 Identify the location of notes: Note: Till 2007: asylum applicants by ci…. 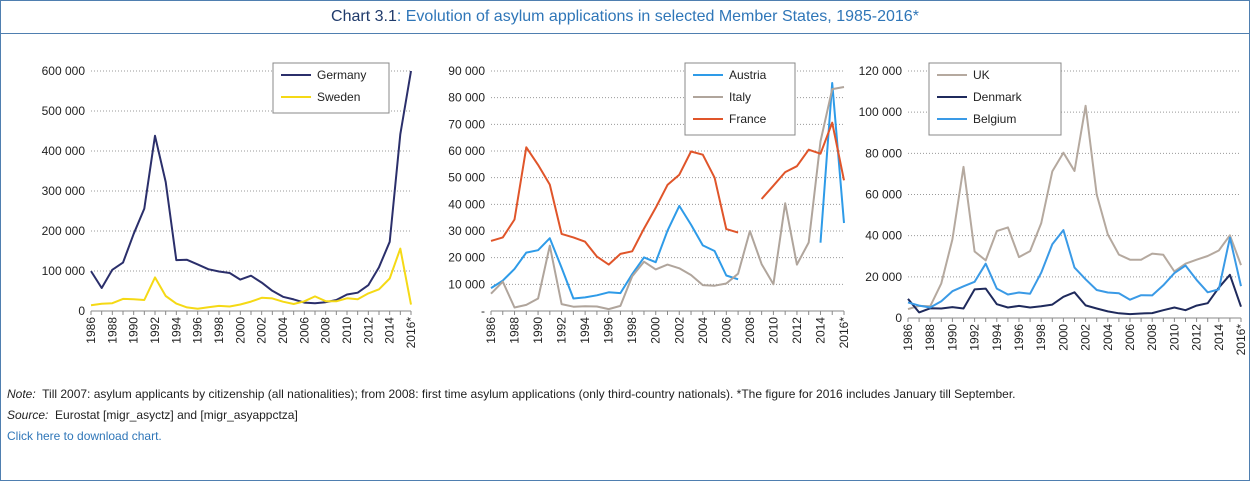
(625, 417).